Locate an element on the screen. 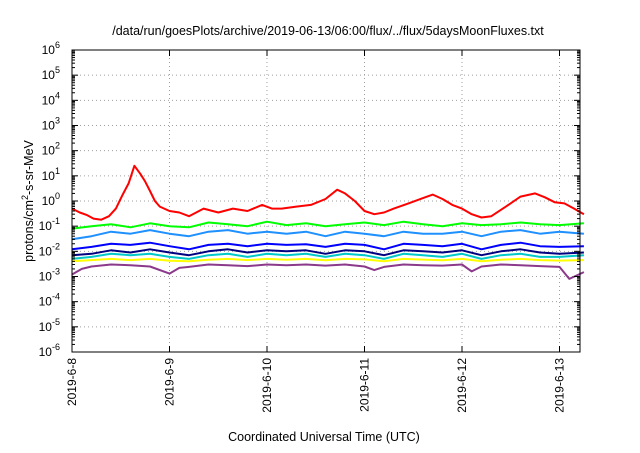 This screenshot has width=640, height=453. y-tick-exp: 3 is located at coordinates (57, 121).